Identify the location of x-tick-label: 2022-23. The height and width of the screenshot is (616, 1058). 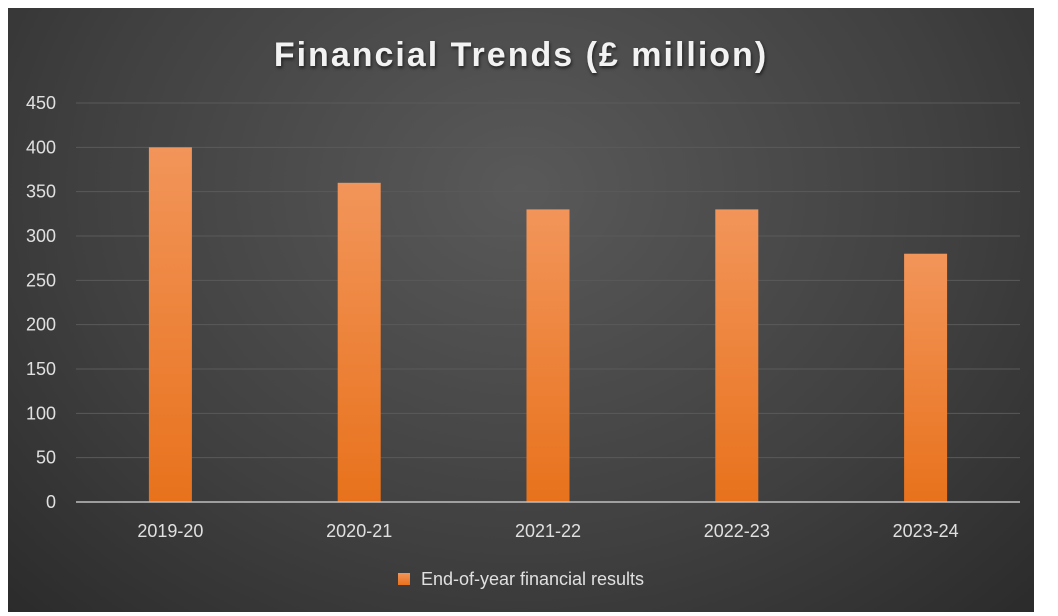
(737, 531).